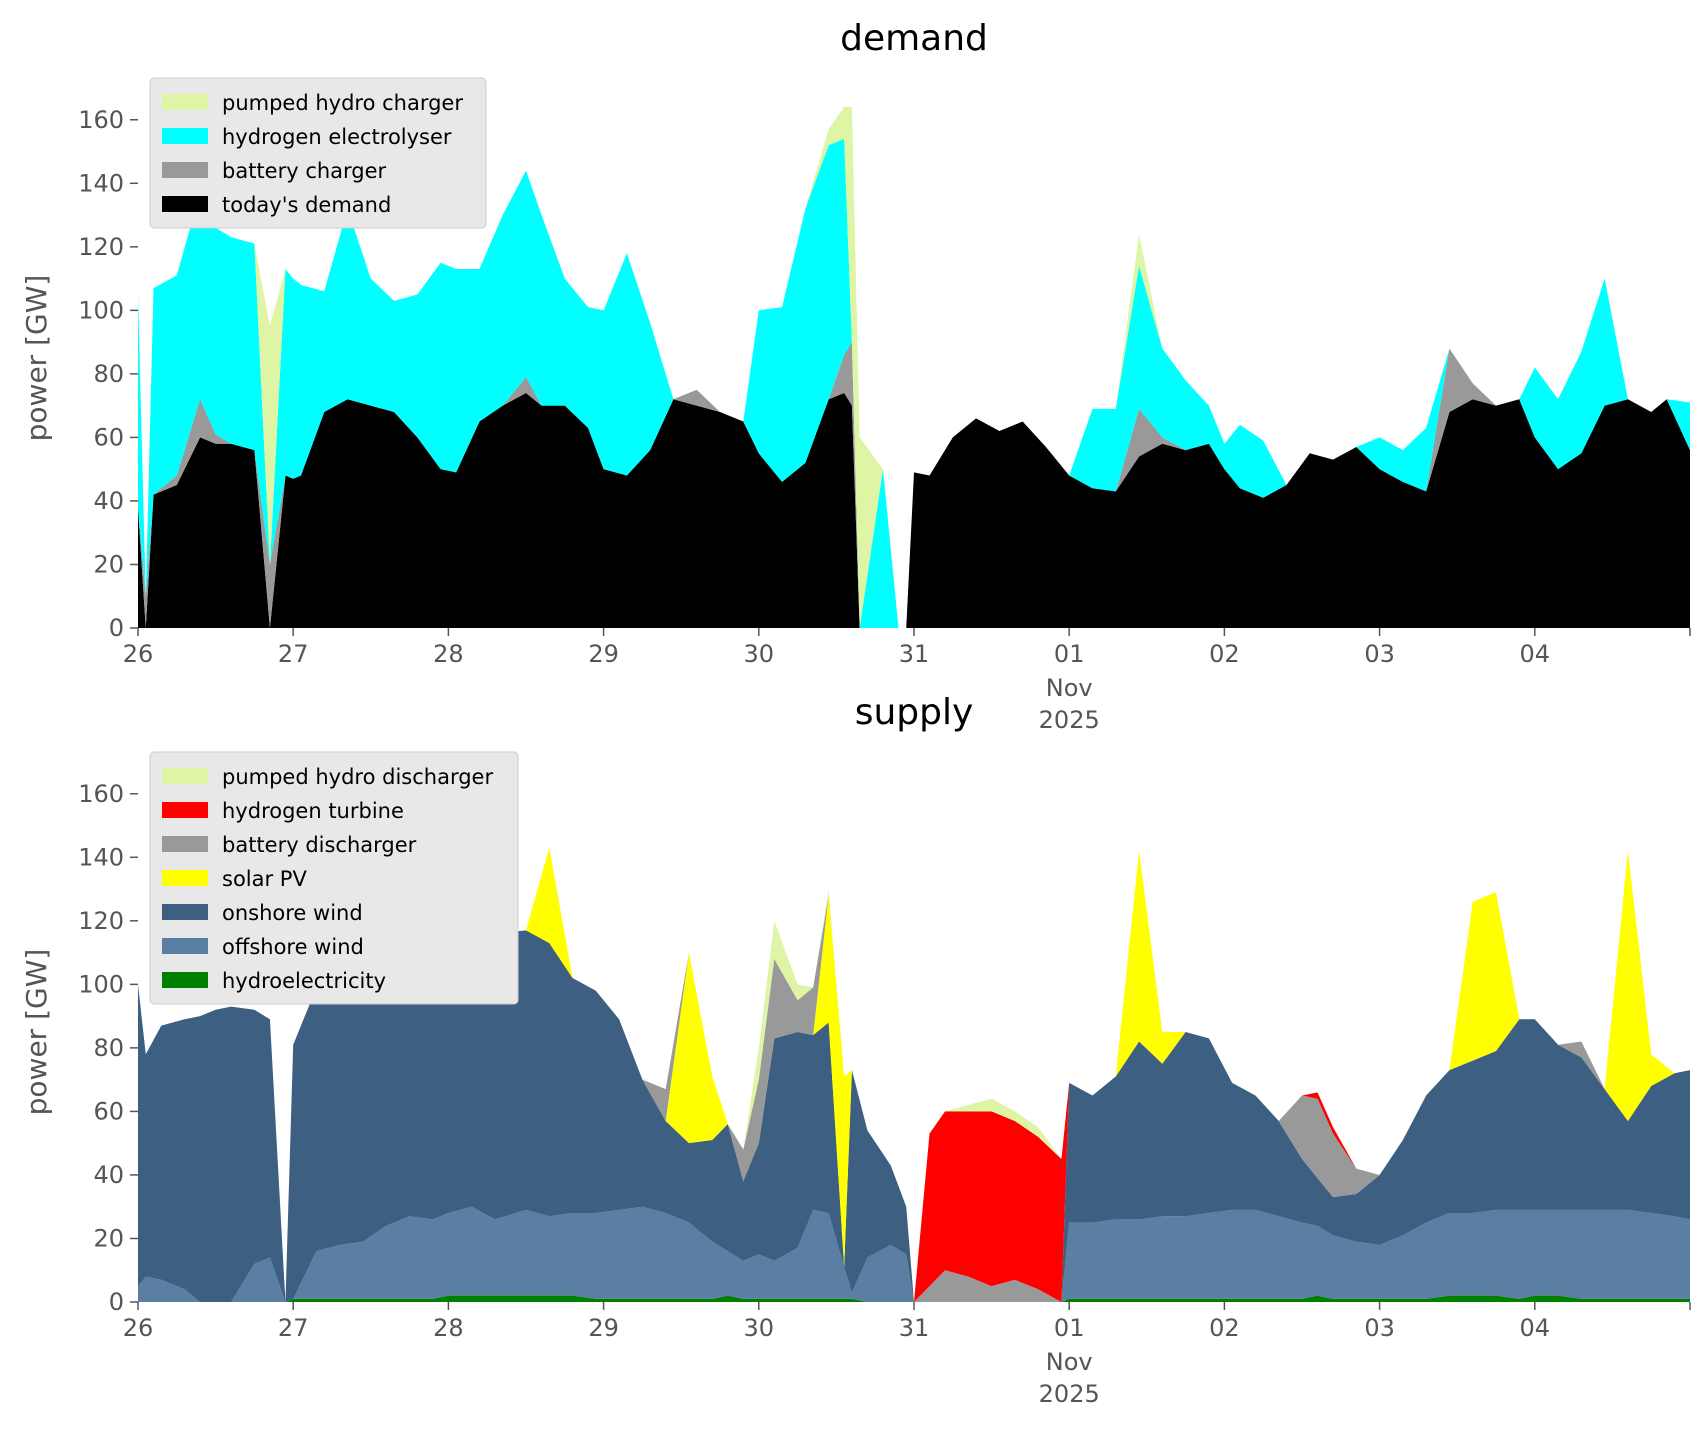 This screenshot has height=1436, width=1706. I want to click on legend-swatch-pumped-hydro-charger, so click(185, 102).